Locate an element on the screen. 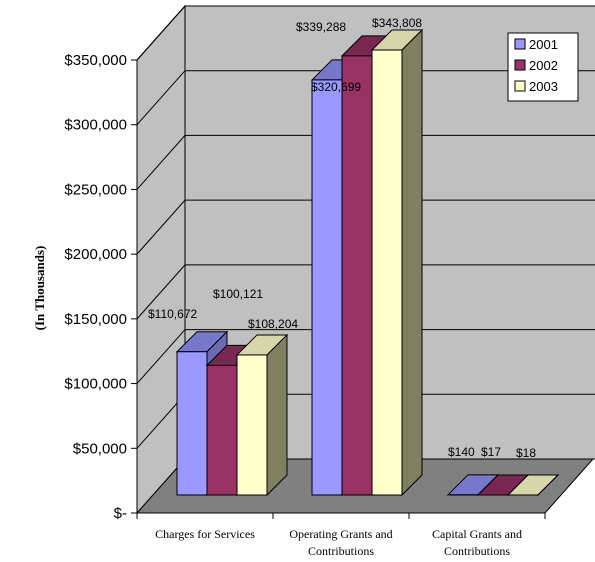 The width and height of the screenshot is (595, 562). legend-swatch-2001 is located at coordinates (520, 44).